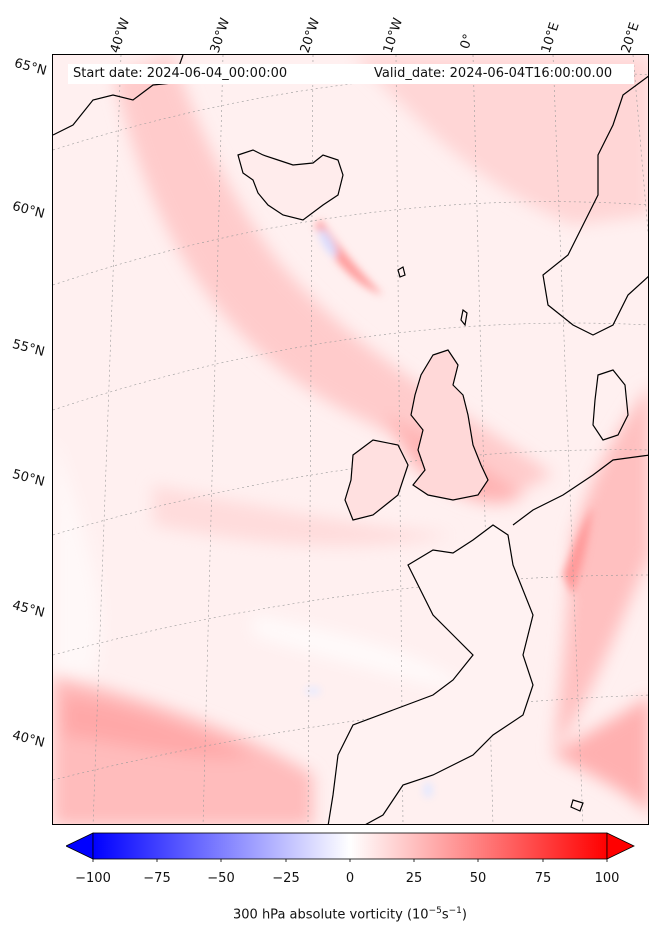 The image size is (659, 936). I want to click on ireland, so click(376, 480).